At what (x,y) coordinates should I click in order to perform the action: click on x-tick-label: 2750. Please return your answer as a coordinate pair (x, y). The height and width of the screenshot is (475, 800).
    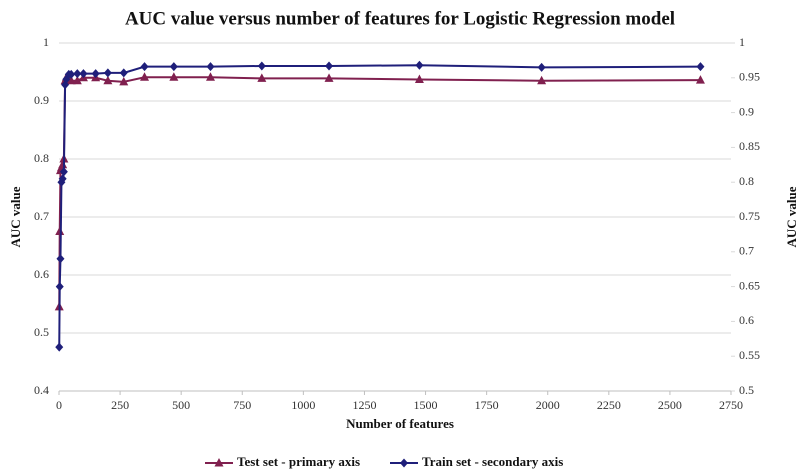
    Looking at the image, I should click on (731, 405).